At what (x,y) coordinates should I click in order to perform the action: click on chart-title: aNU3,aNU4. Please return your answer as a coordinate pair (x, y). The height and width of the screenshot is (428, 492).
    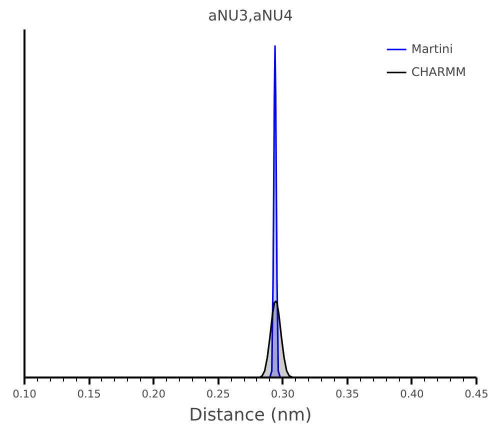
    Looking at the image, I should click on (250, 16).